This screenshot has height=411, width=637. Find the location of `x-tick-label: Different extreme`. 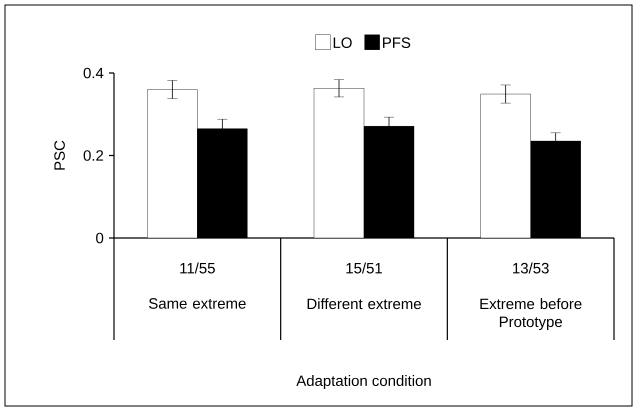

x-tick-label: Different extreme is located at coordinates (364, 304).